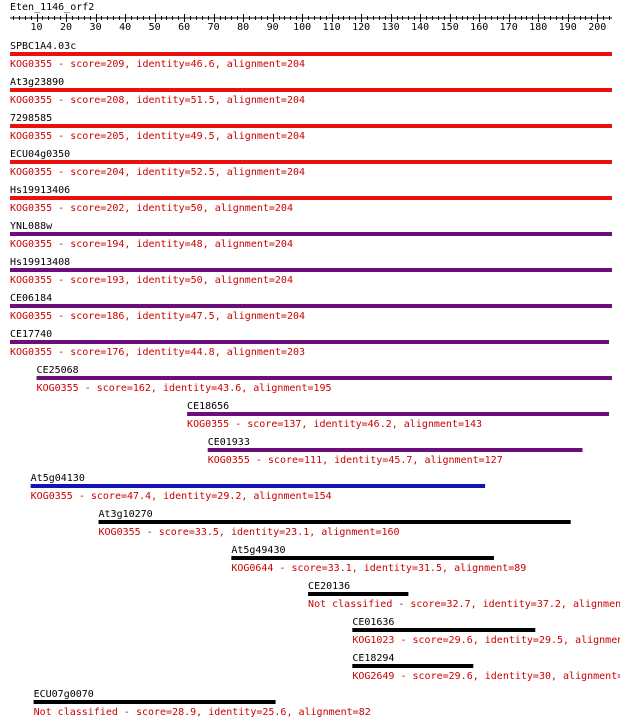  What do you see at coordinates (450, 27) in the screenshot?
I see `ruler-tick-label: 150` at bounding box center [450, 27].